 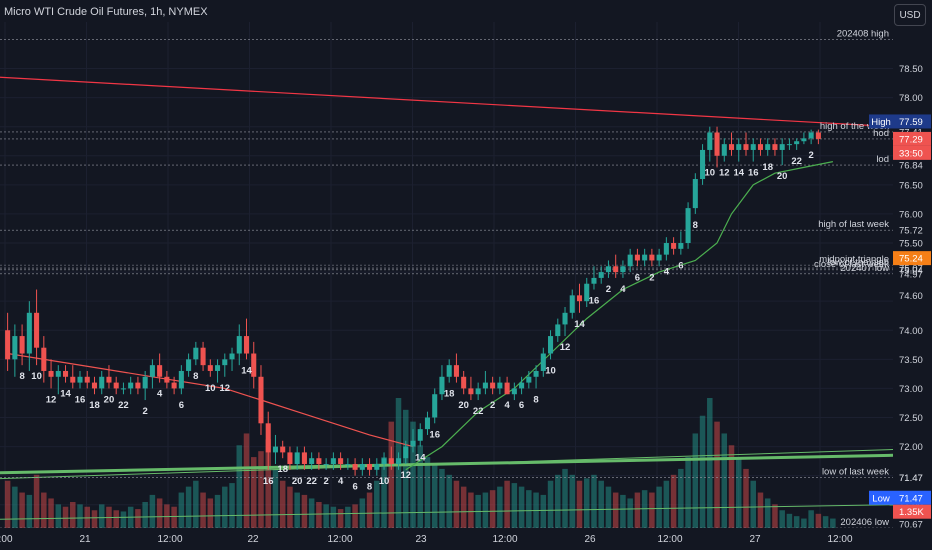 I want to click on currency-button: USD, so click(x=910, y=15).